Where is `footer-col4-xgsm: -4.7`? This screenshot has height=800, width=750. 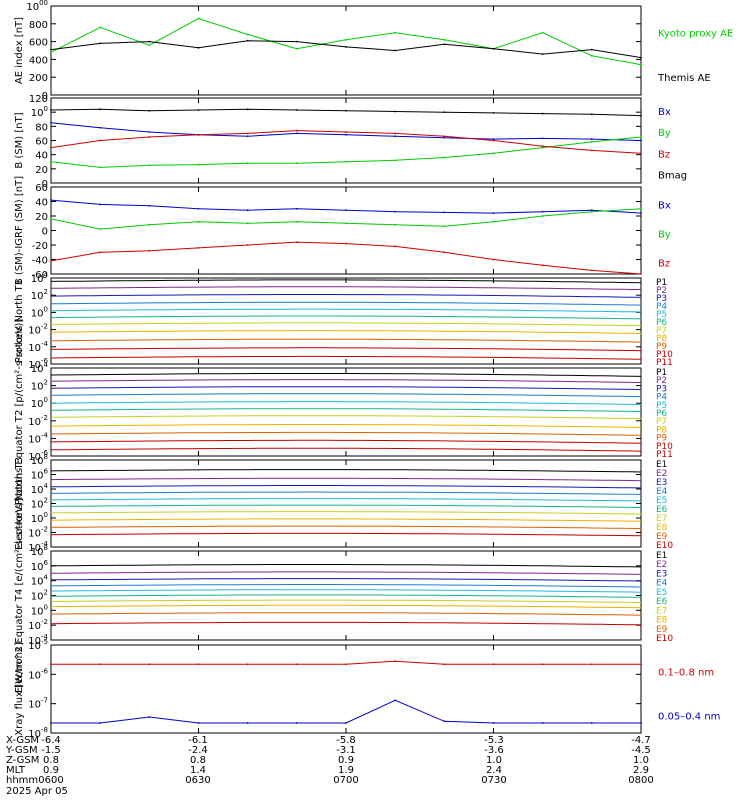
footer-col4-xgsm: -4.7 is located at coordinates (641, 740).